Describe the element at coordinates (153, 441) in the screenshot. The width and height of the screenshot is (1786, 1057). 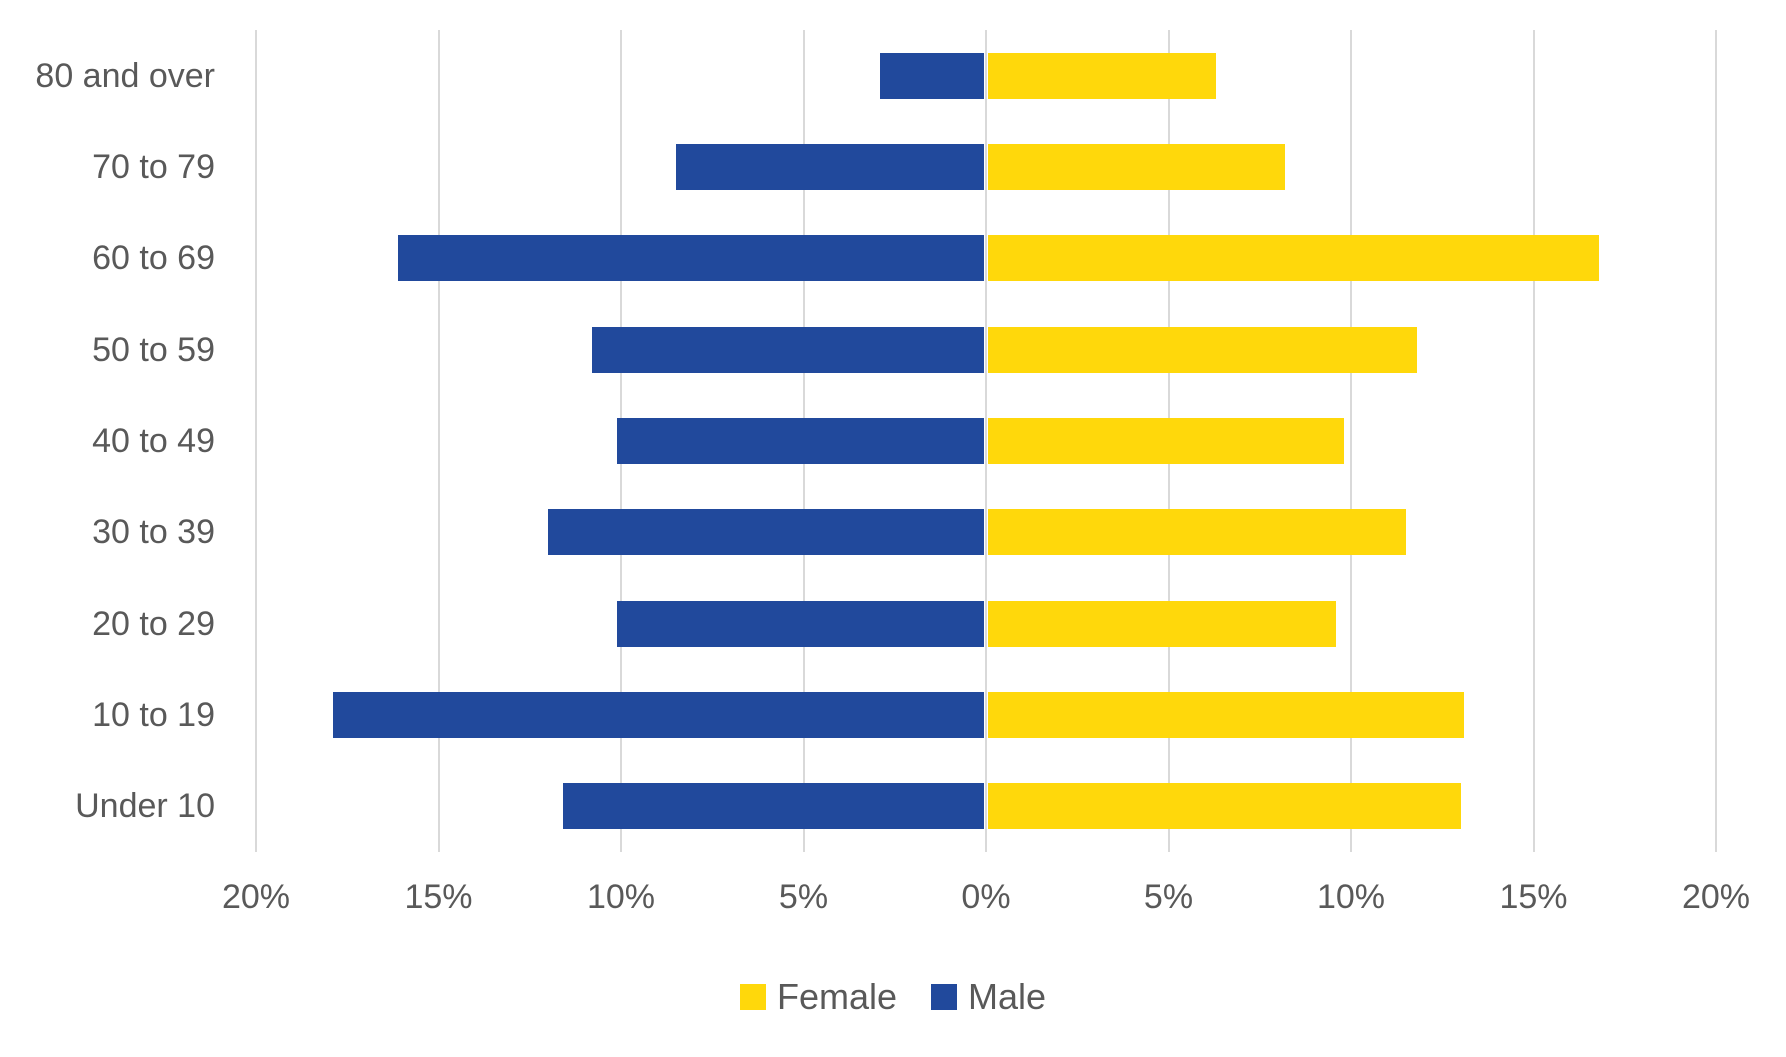
I see `category-label: 40 to 49` at that location.